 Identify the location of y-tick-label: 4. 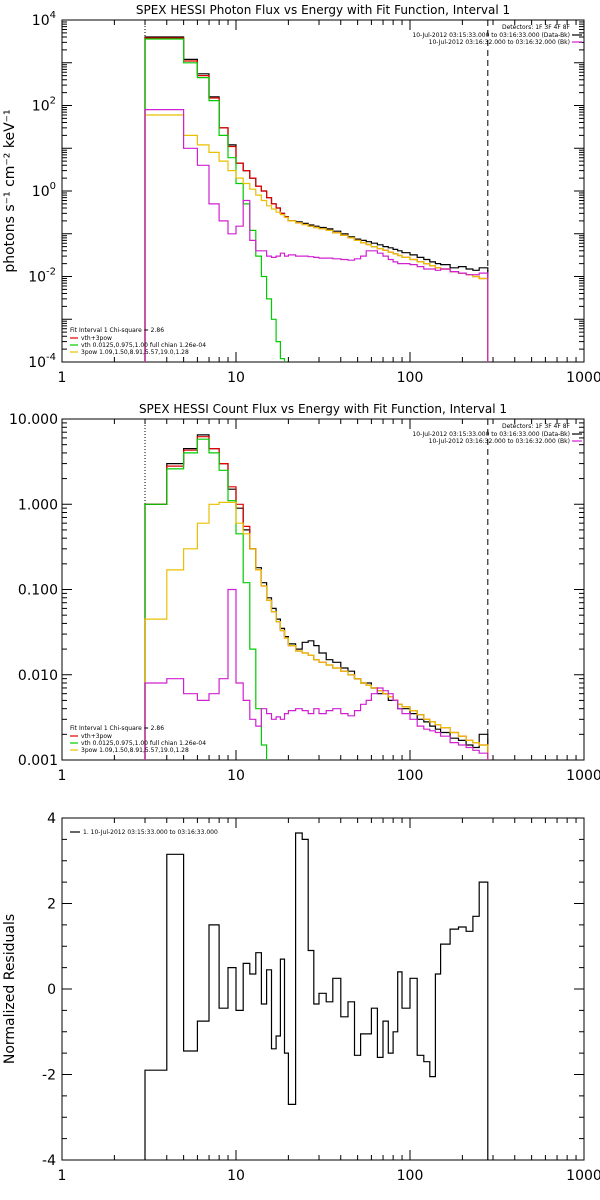
(51, 819).